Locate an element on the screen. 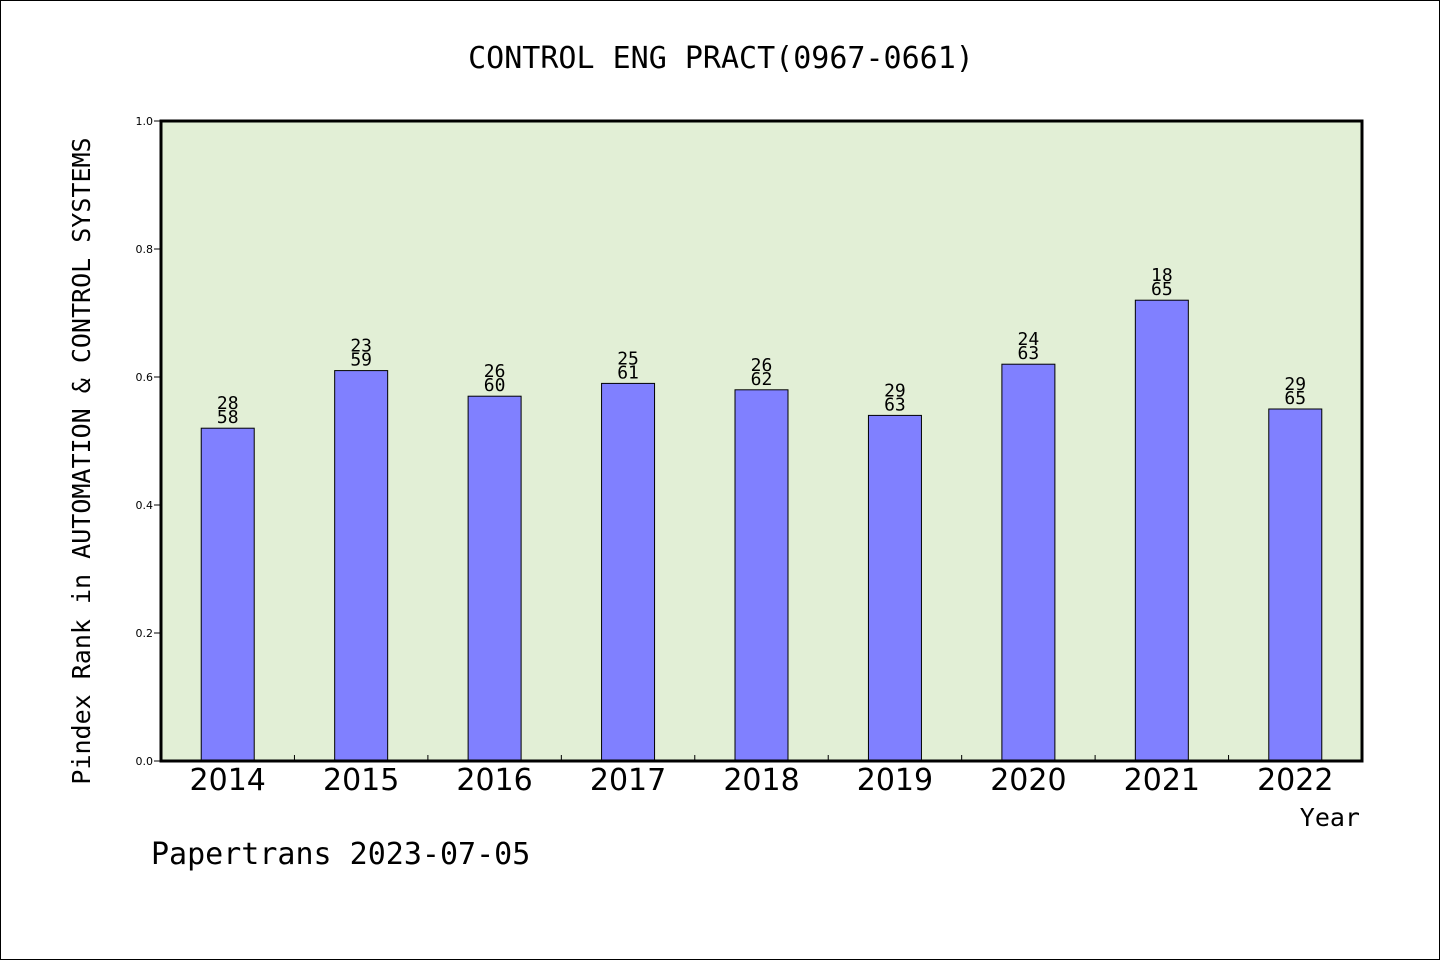 The height and width of the screenshot is (961, 1440). bar-2018 is located at coordinates (761, 575).